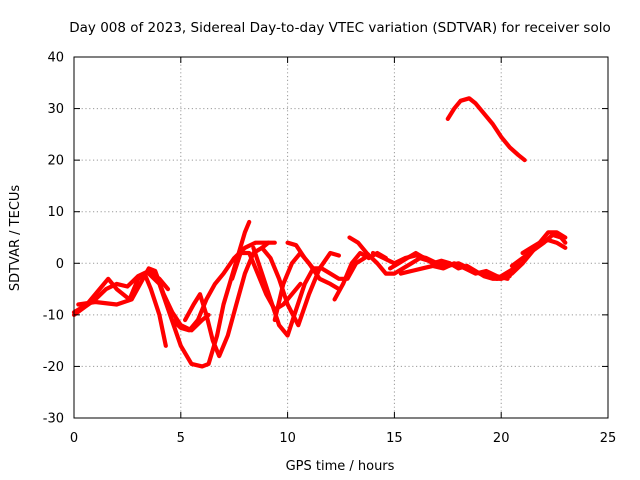 This screenshot has height=480, width=640. I want to click on x-tick-label: 10, so click(287, 438).